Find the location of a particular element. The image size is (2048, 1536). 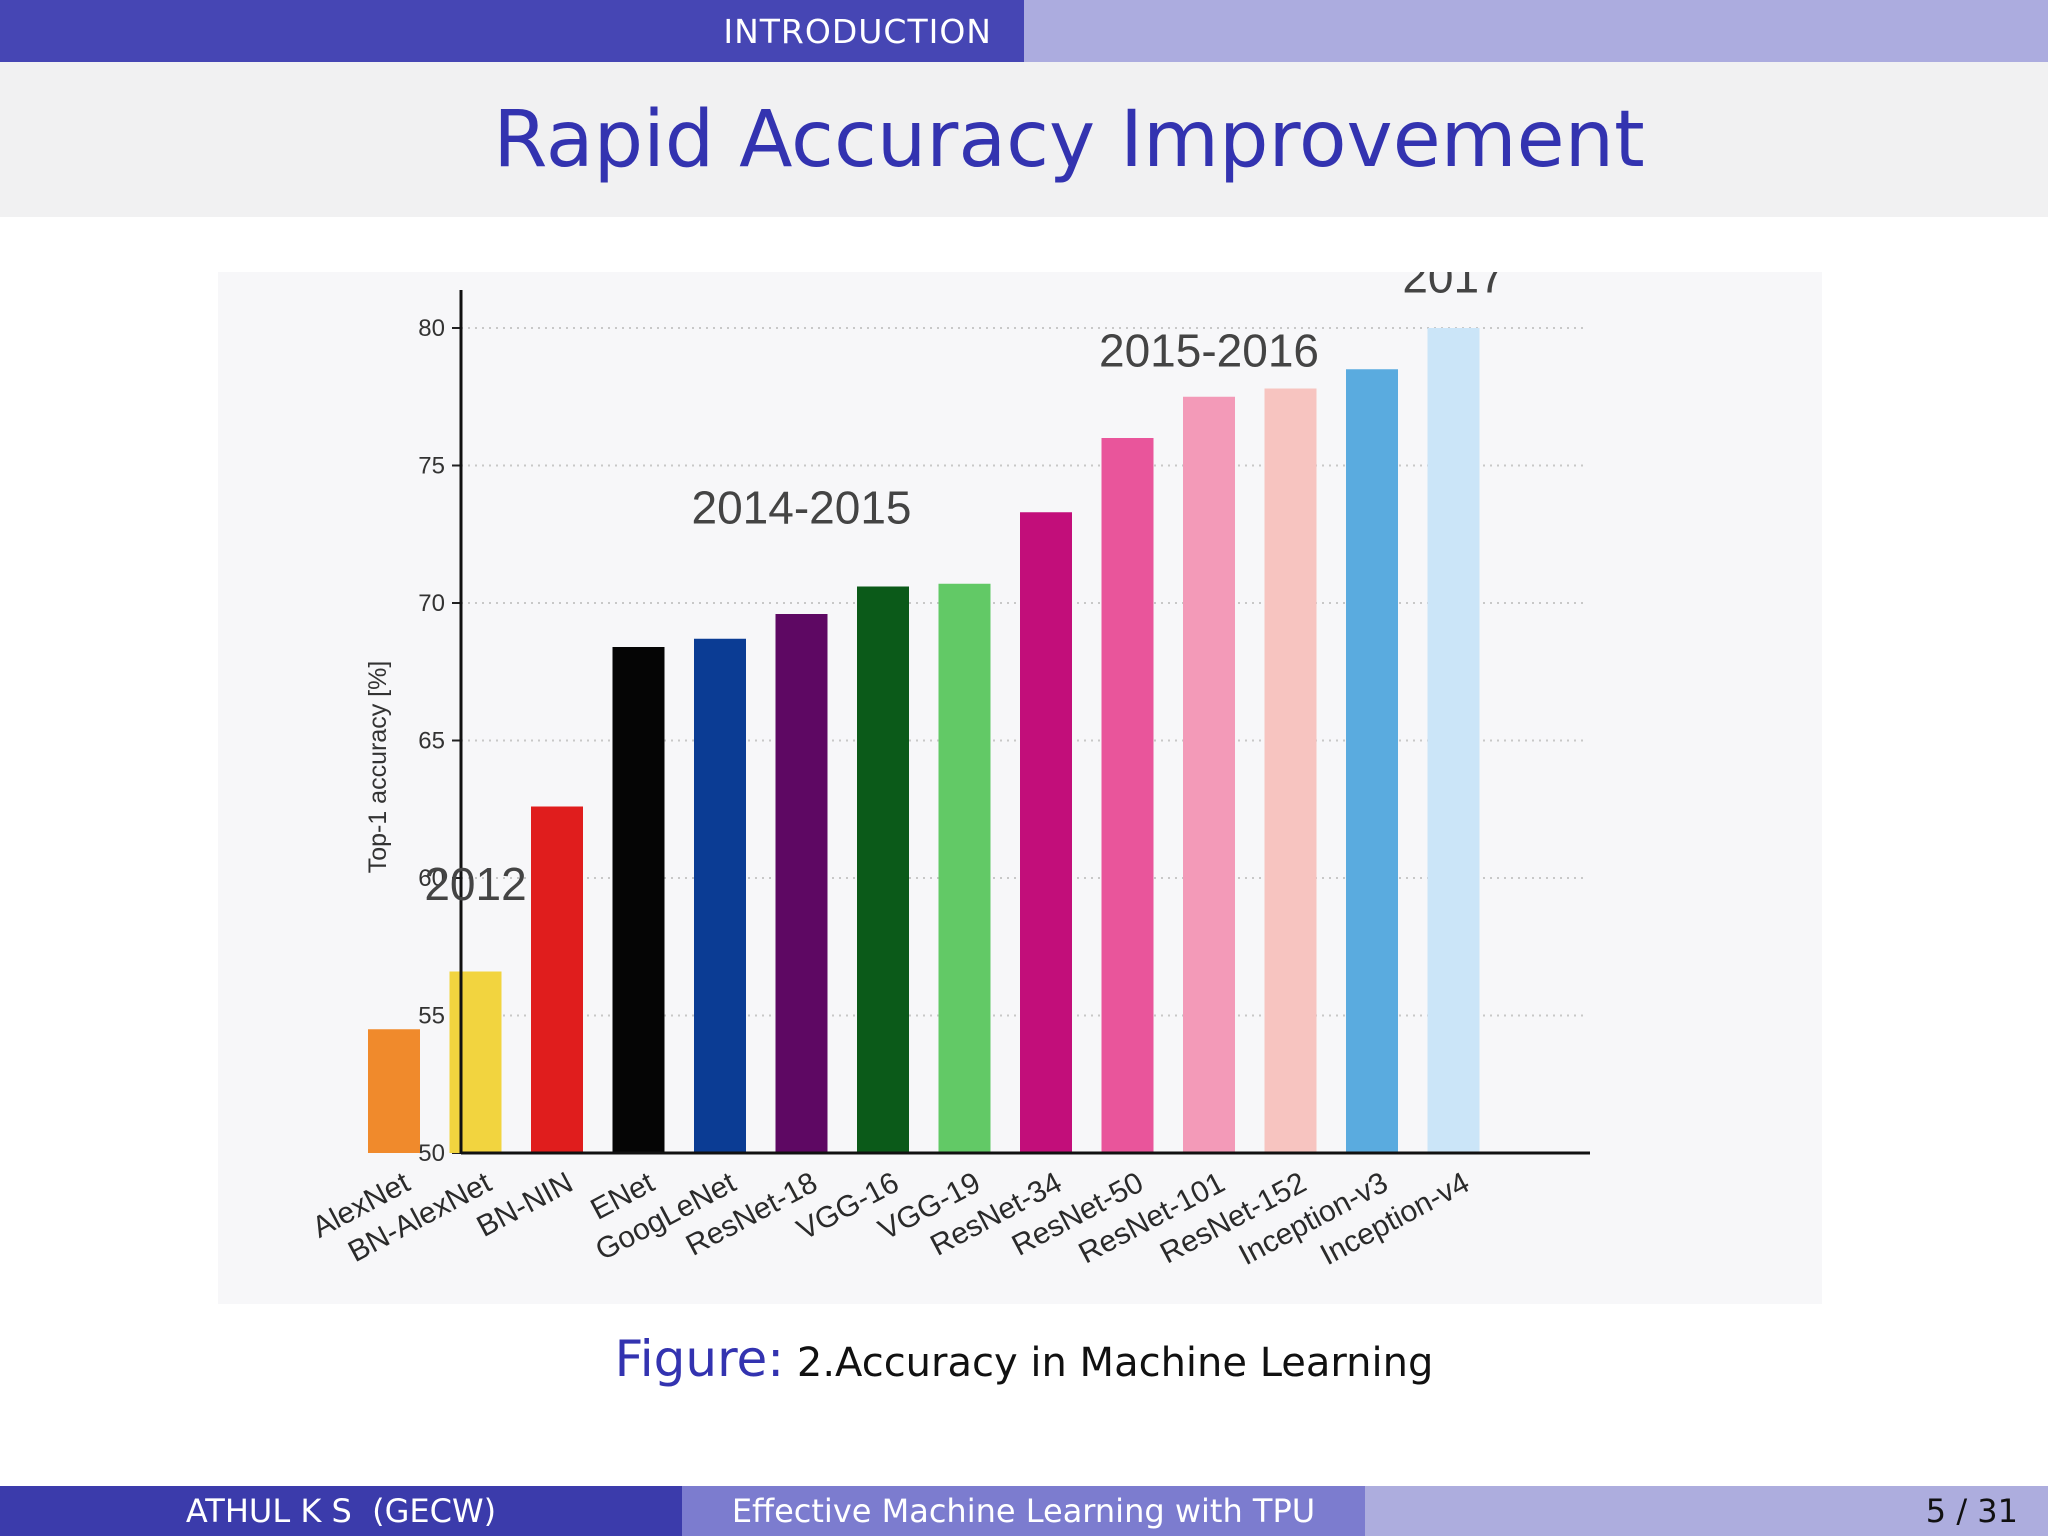

section-tab-introduction: INTRODUCTION is located at coordinates (512, 31).